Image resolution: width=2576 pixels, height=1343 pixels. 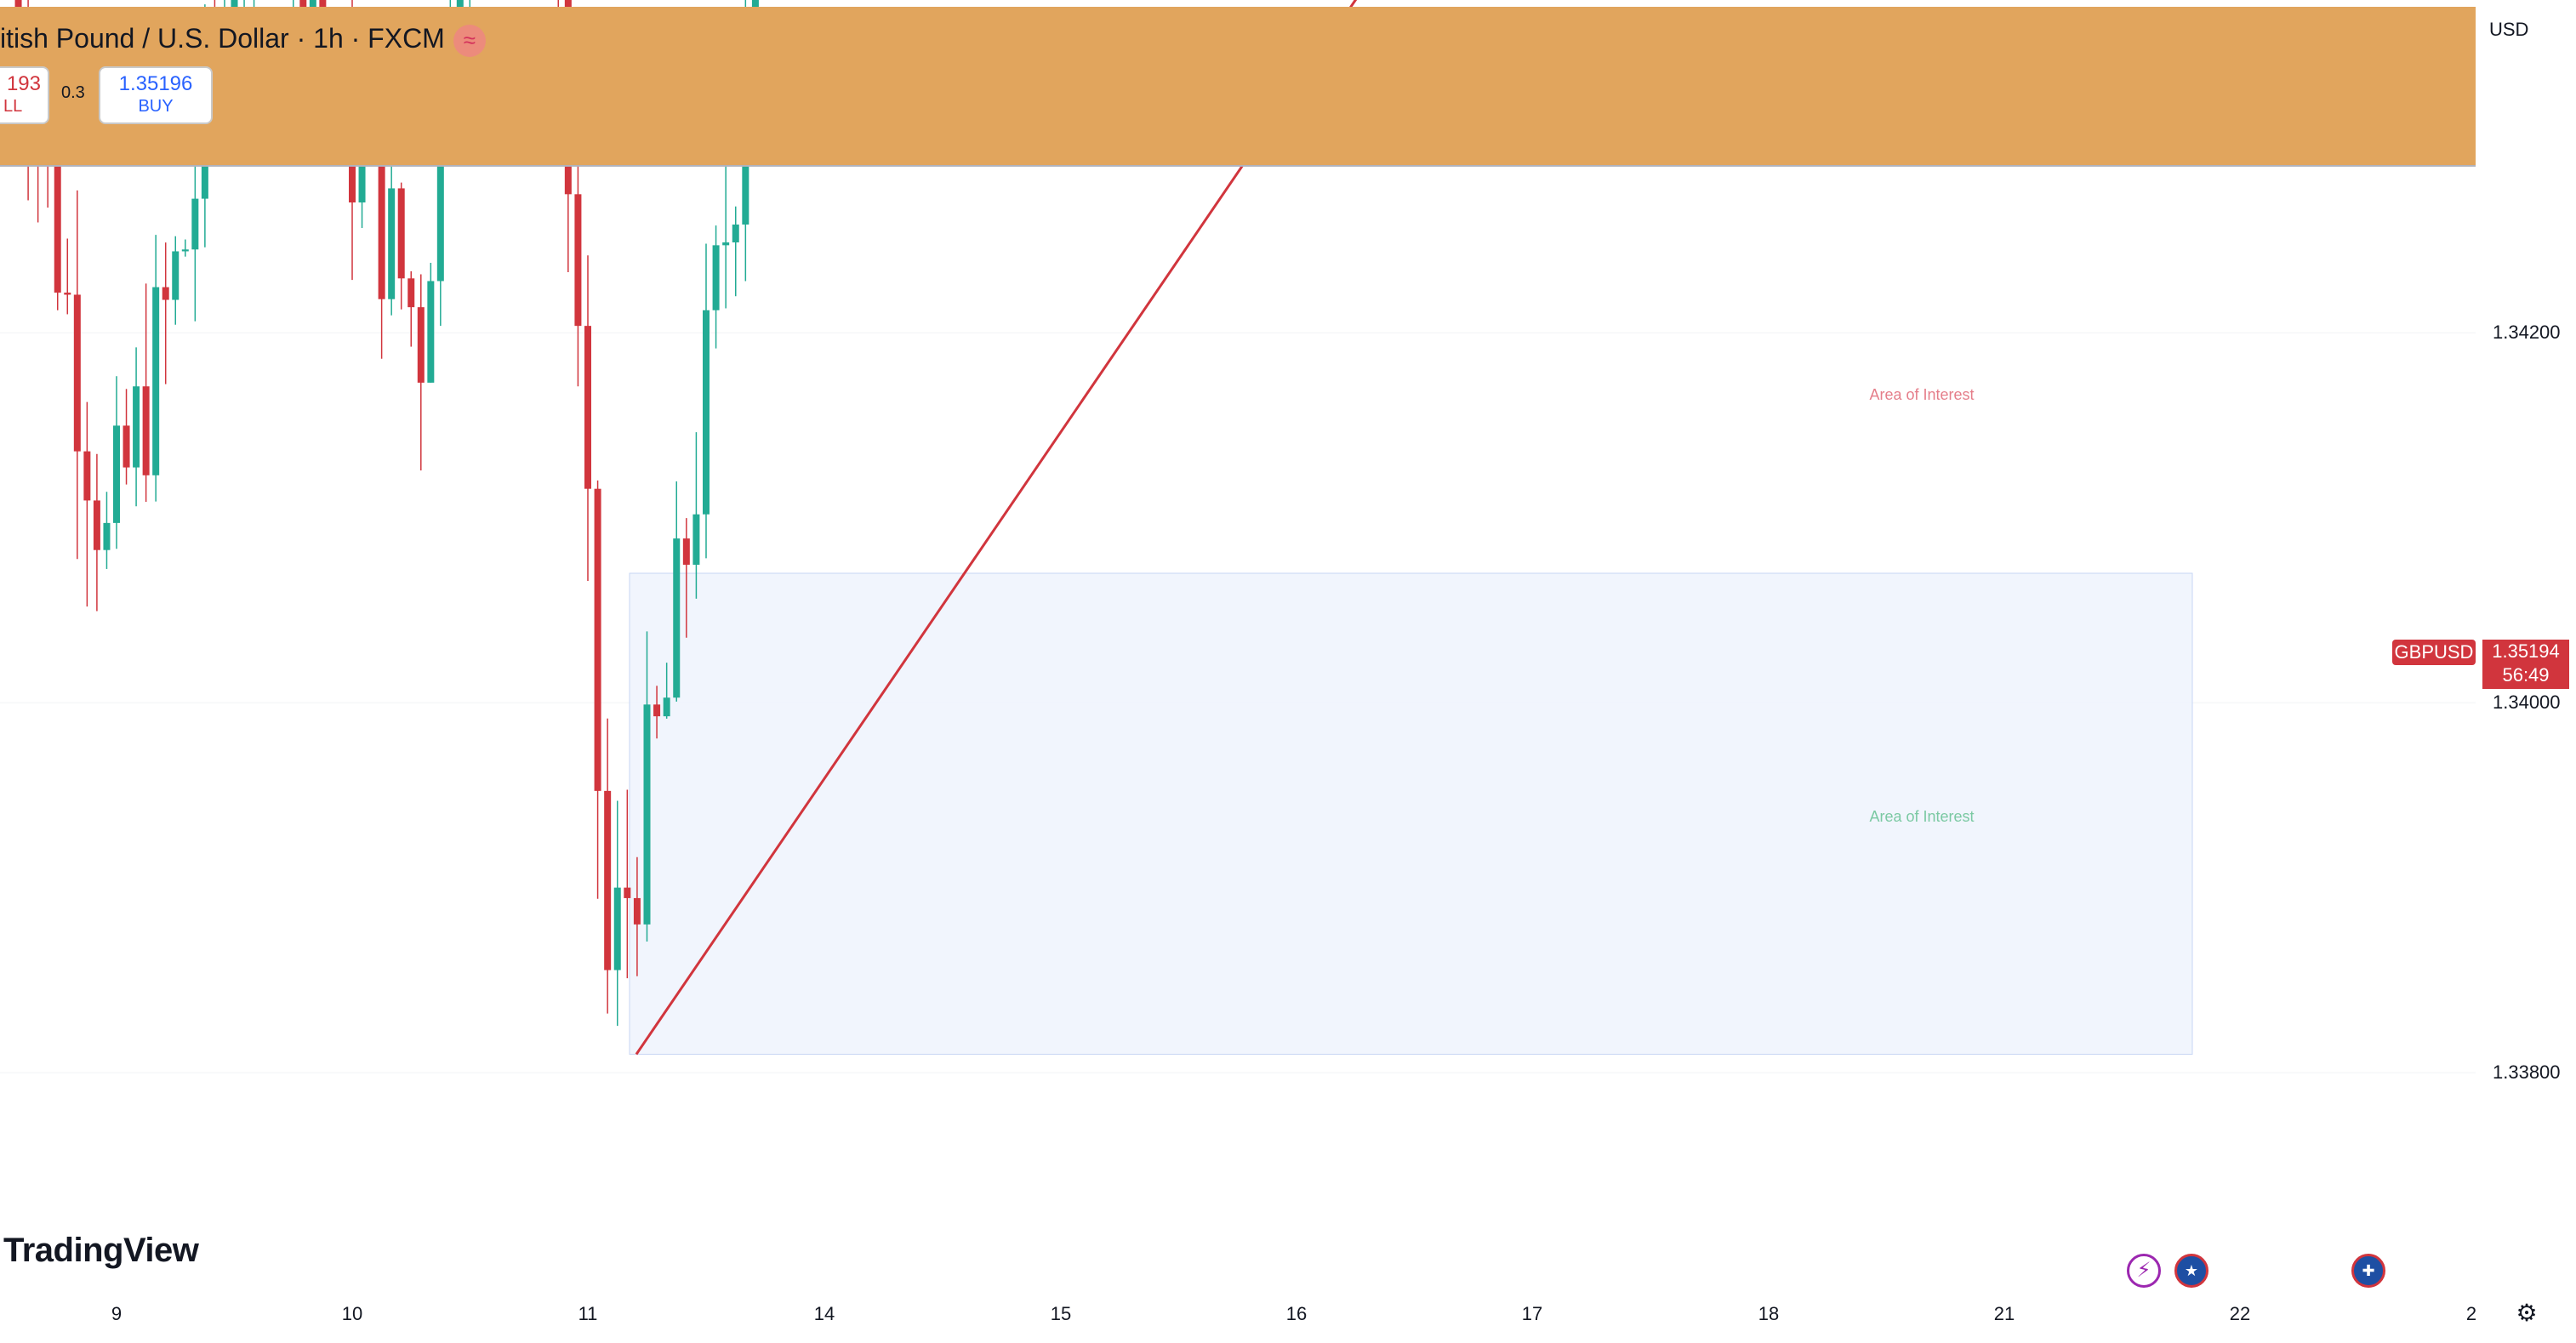 What do you see at coordinates (1061, 1313) in the screenshot?
I see `time-axis-label: 15` at bounding box center [1061, 1313].